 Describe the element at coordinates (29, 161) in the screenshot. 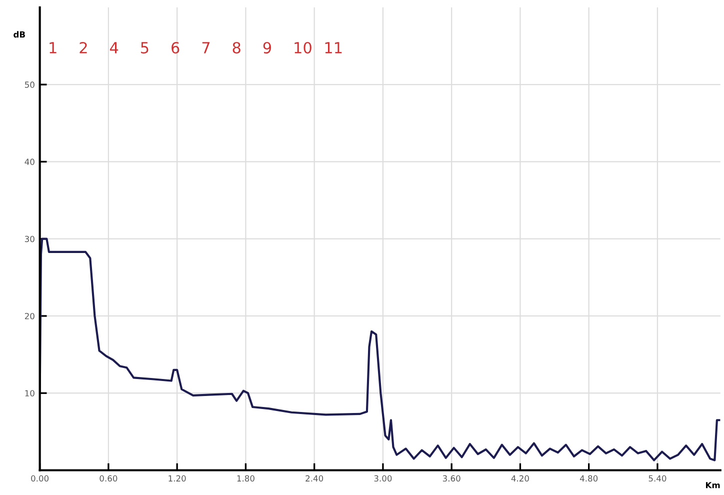

I see `y-tick-label: 40` at that location.